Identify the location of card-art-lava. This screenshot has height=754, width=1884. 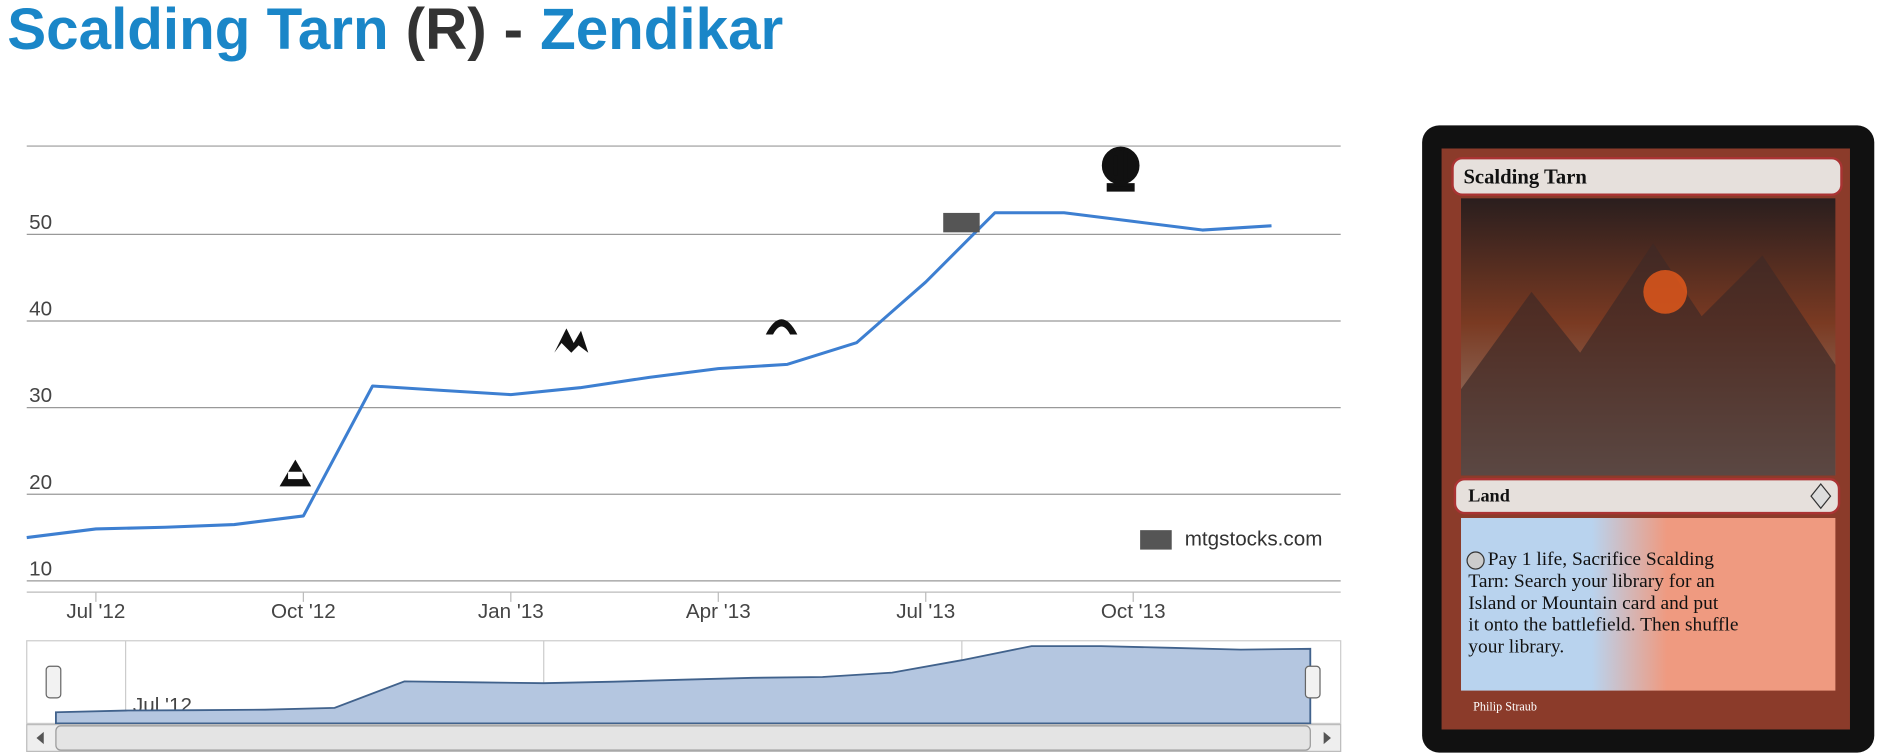
(1665, 292).